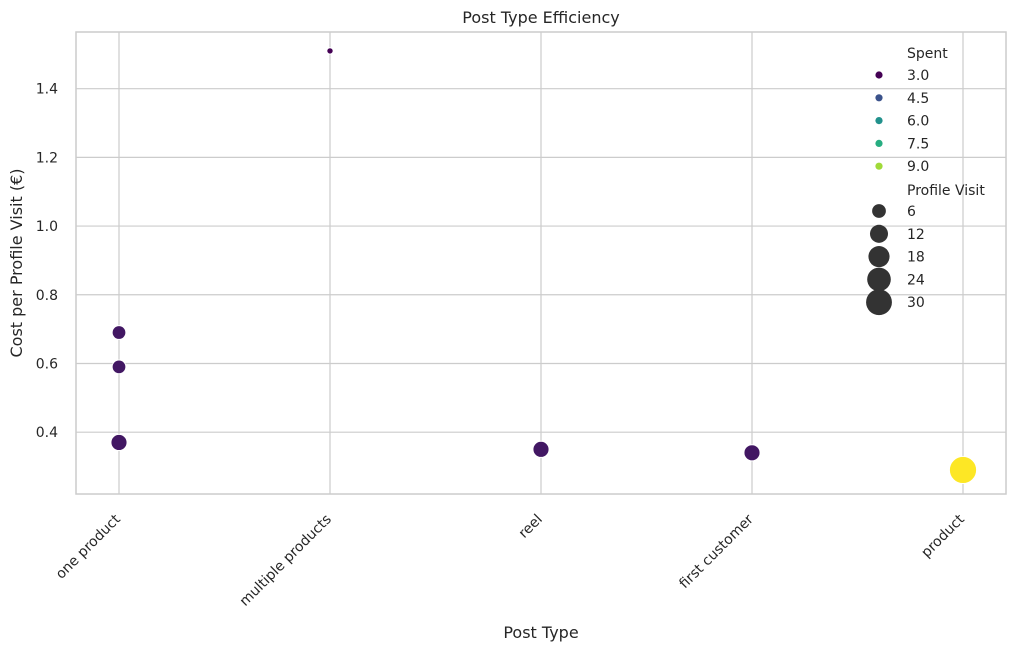 The height and width of the screenshot is (651, 1015). I want to click on legend-label: 18, so click(916, 258).